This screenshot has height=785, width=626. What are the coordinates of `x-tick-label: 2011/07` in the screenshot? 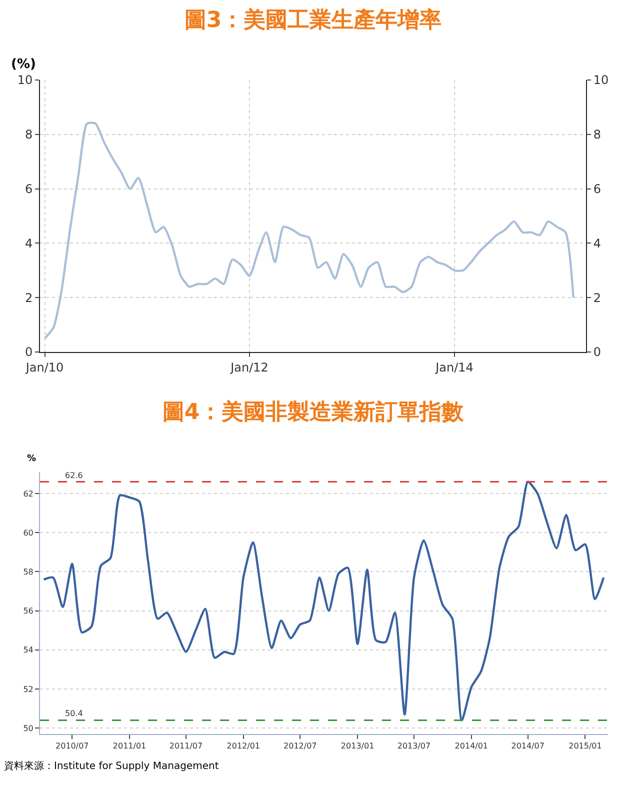 It's located at (186, 746).